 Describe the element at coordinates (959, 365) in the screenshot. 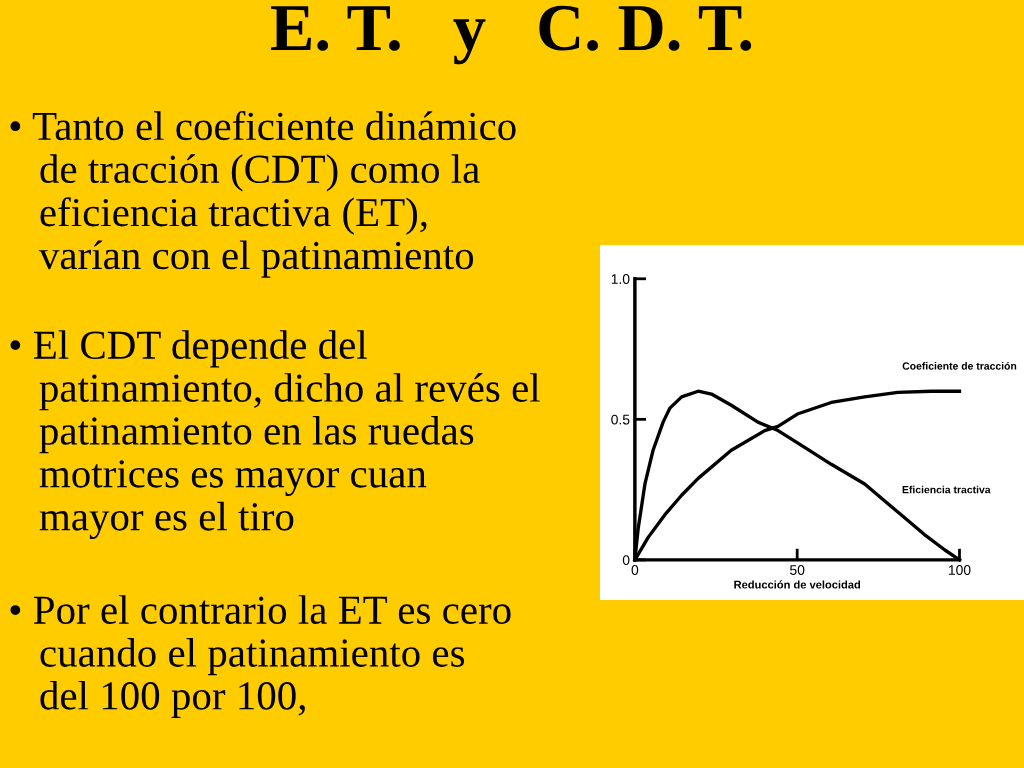

I see `text: Coeficiente de tracción` at that location.